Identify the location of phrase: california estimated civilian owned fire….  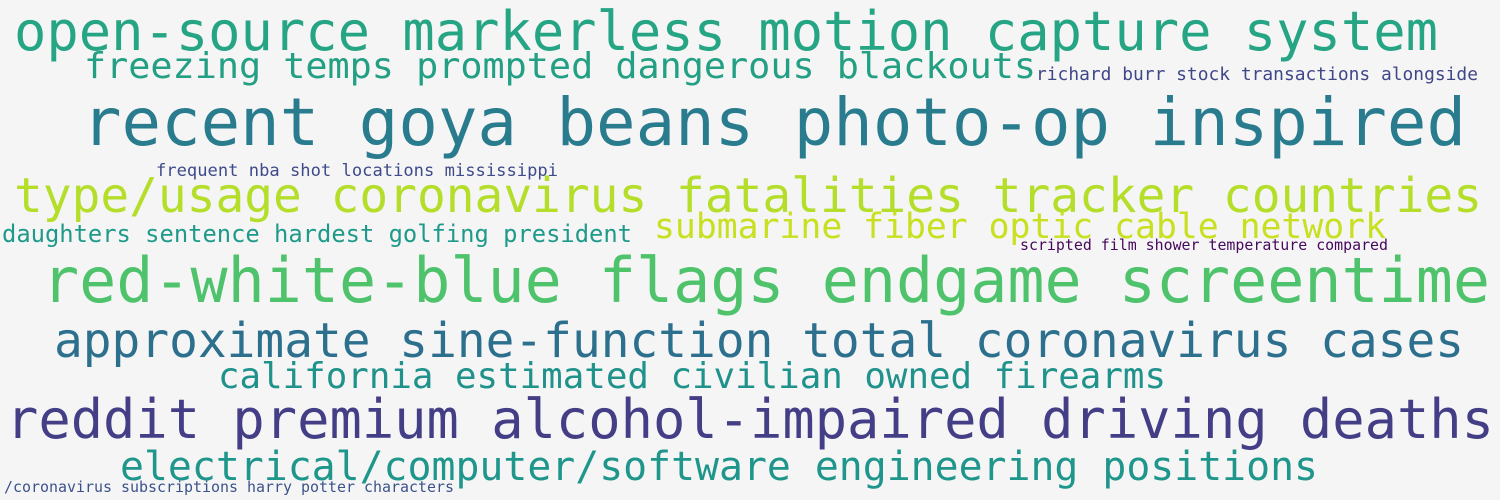
(692, 376).